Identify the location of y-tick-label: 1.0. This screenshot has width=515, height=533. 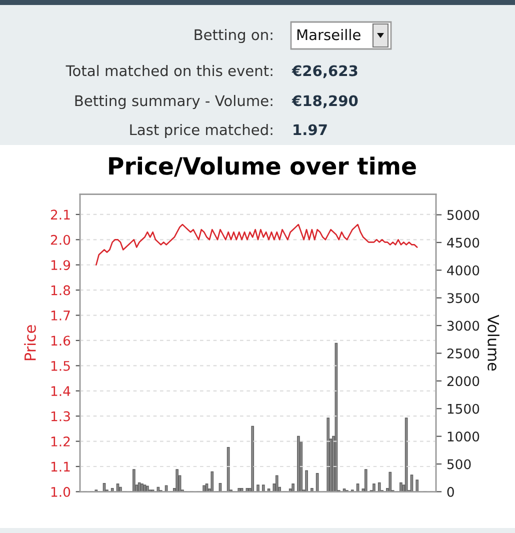
(60, 491).